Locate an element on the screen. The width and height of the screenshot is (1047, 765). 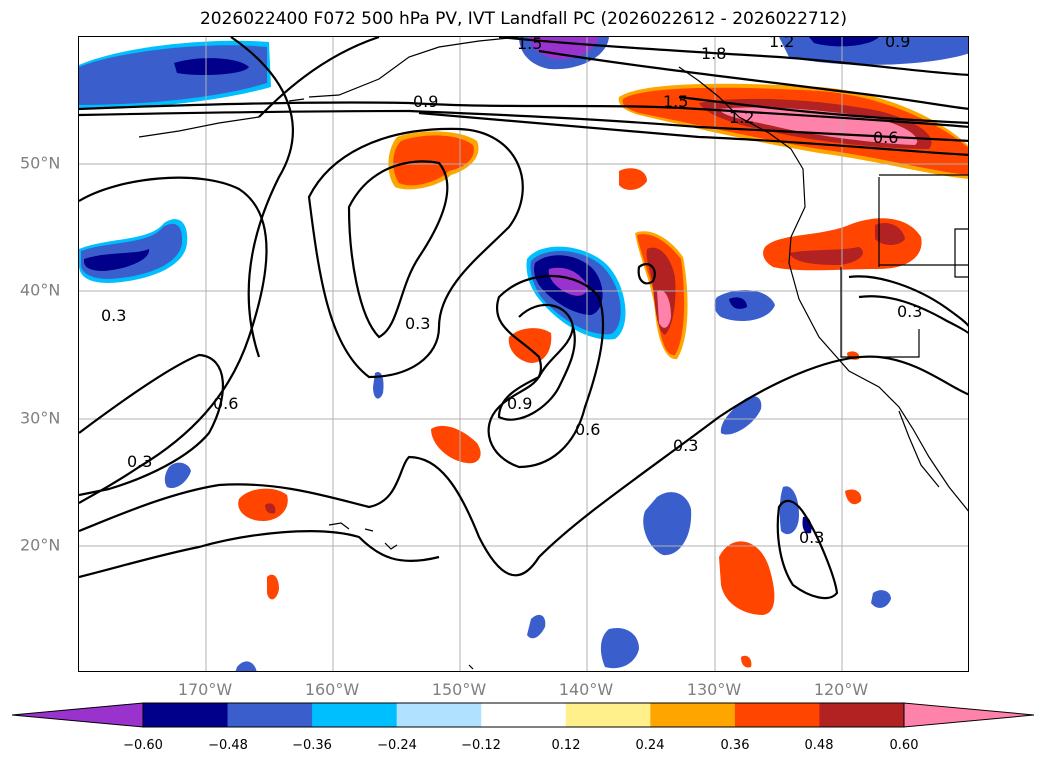
lat-label: 30°N is located at coordinates (40, 418).